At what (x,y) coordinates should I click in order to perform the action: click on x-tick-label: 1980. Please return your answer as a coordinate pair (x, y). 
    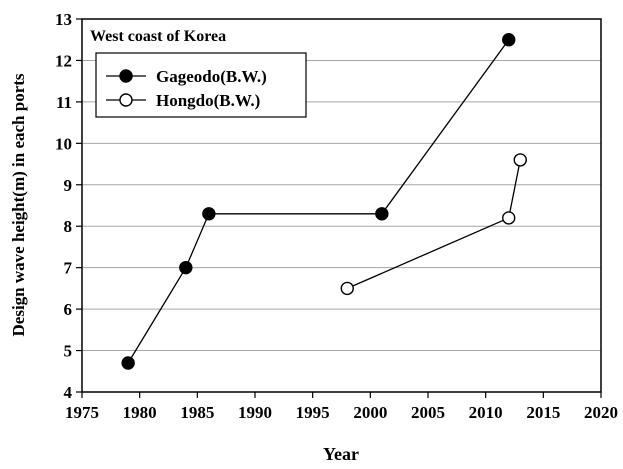
    Looking at the image, I should click on (140, 412).